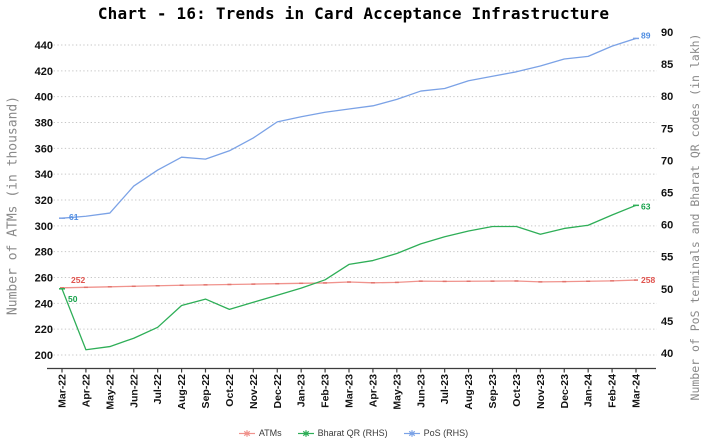  I want to click on right-axis-tick-label: 70, so click(667, 161).